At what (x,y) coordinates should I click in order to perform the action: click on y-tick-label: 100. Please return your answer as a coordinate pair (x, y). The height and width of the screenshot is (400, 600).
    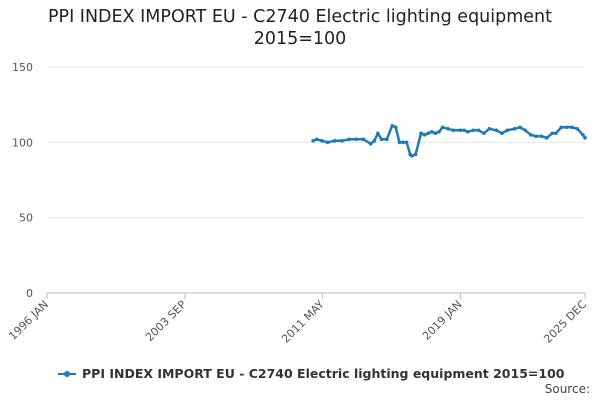
    Looking at the image, I should click on (22, 142).